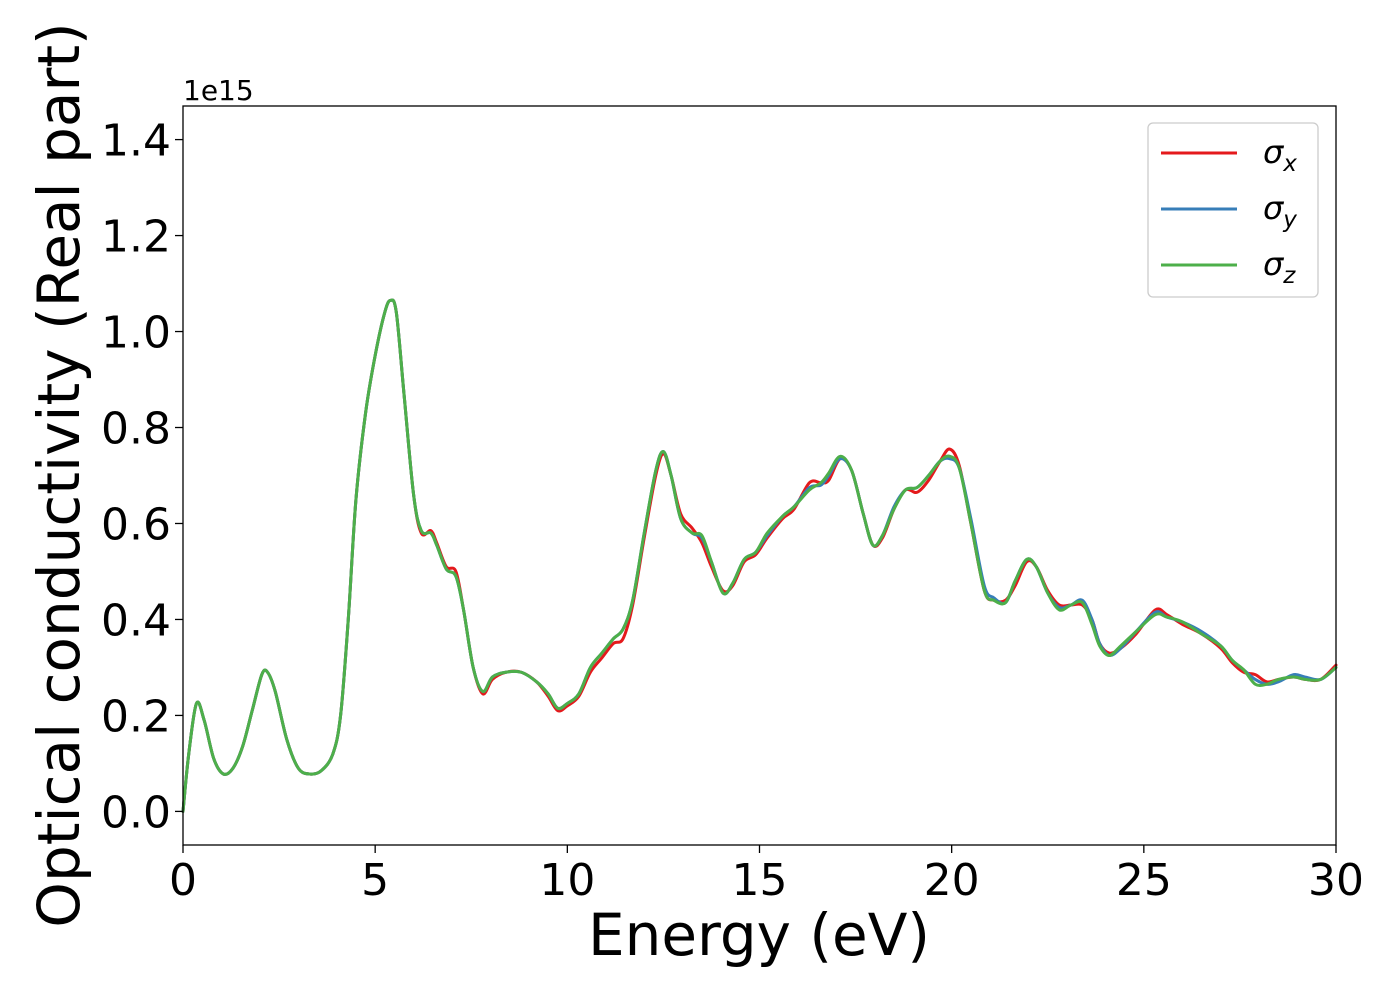 Image resolution: width=1400 pixels, height=1005 pixels. I want to click on y-tick-label: 1.4, so click(136, 141).